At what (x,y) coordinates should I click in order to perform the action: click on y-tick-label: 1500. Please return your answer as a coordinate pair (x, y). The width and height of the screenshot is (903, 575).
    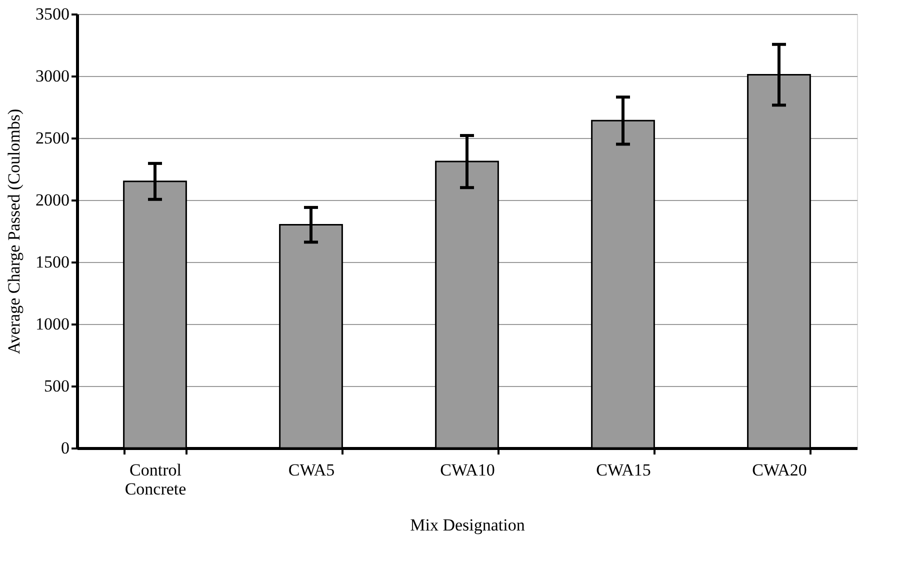
    Looking at the image, I should click on (53, 262).